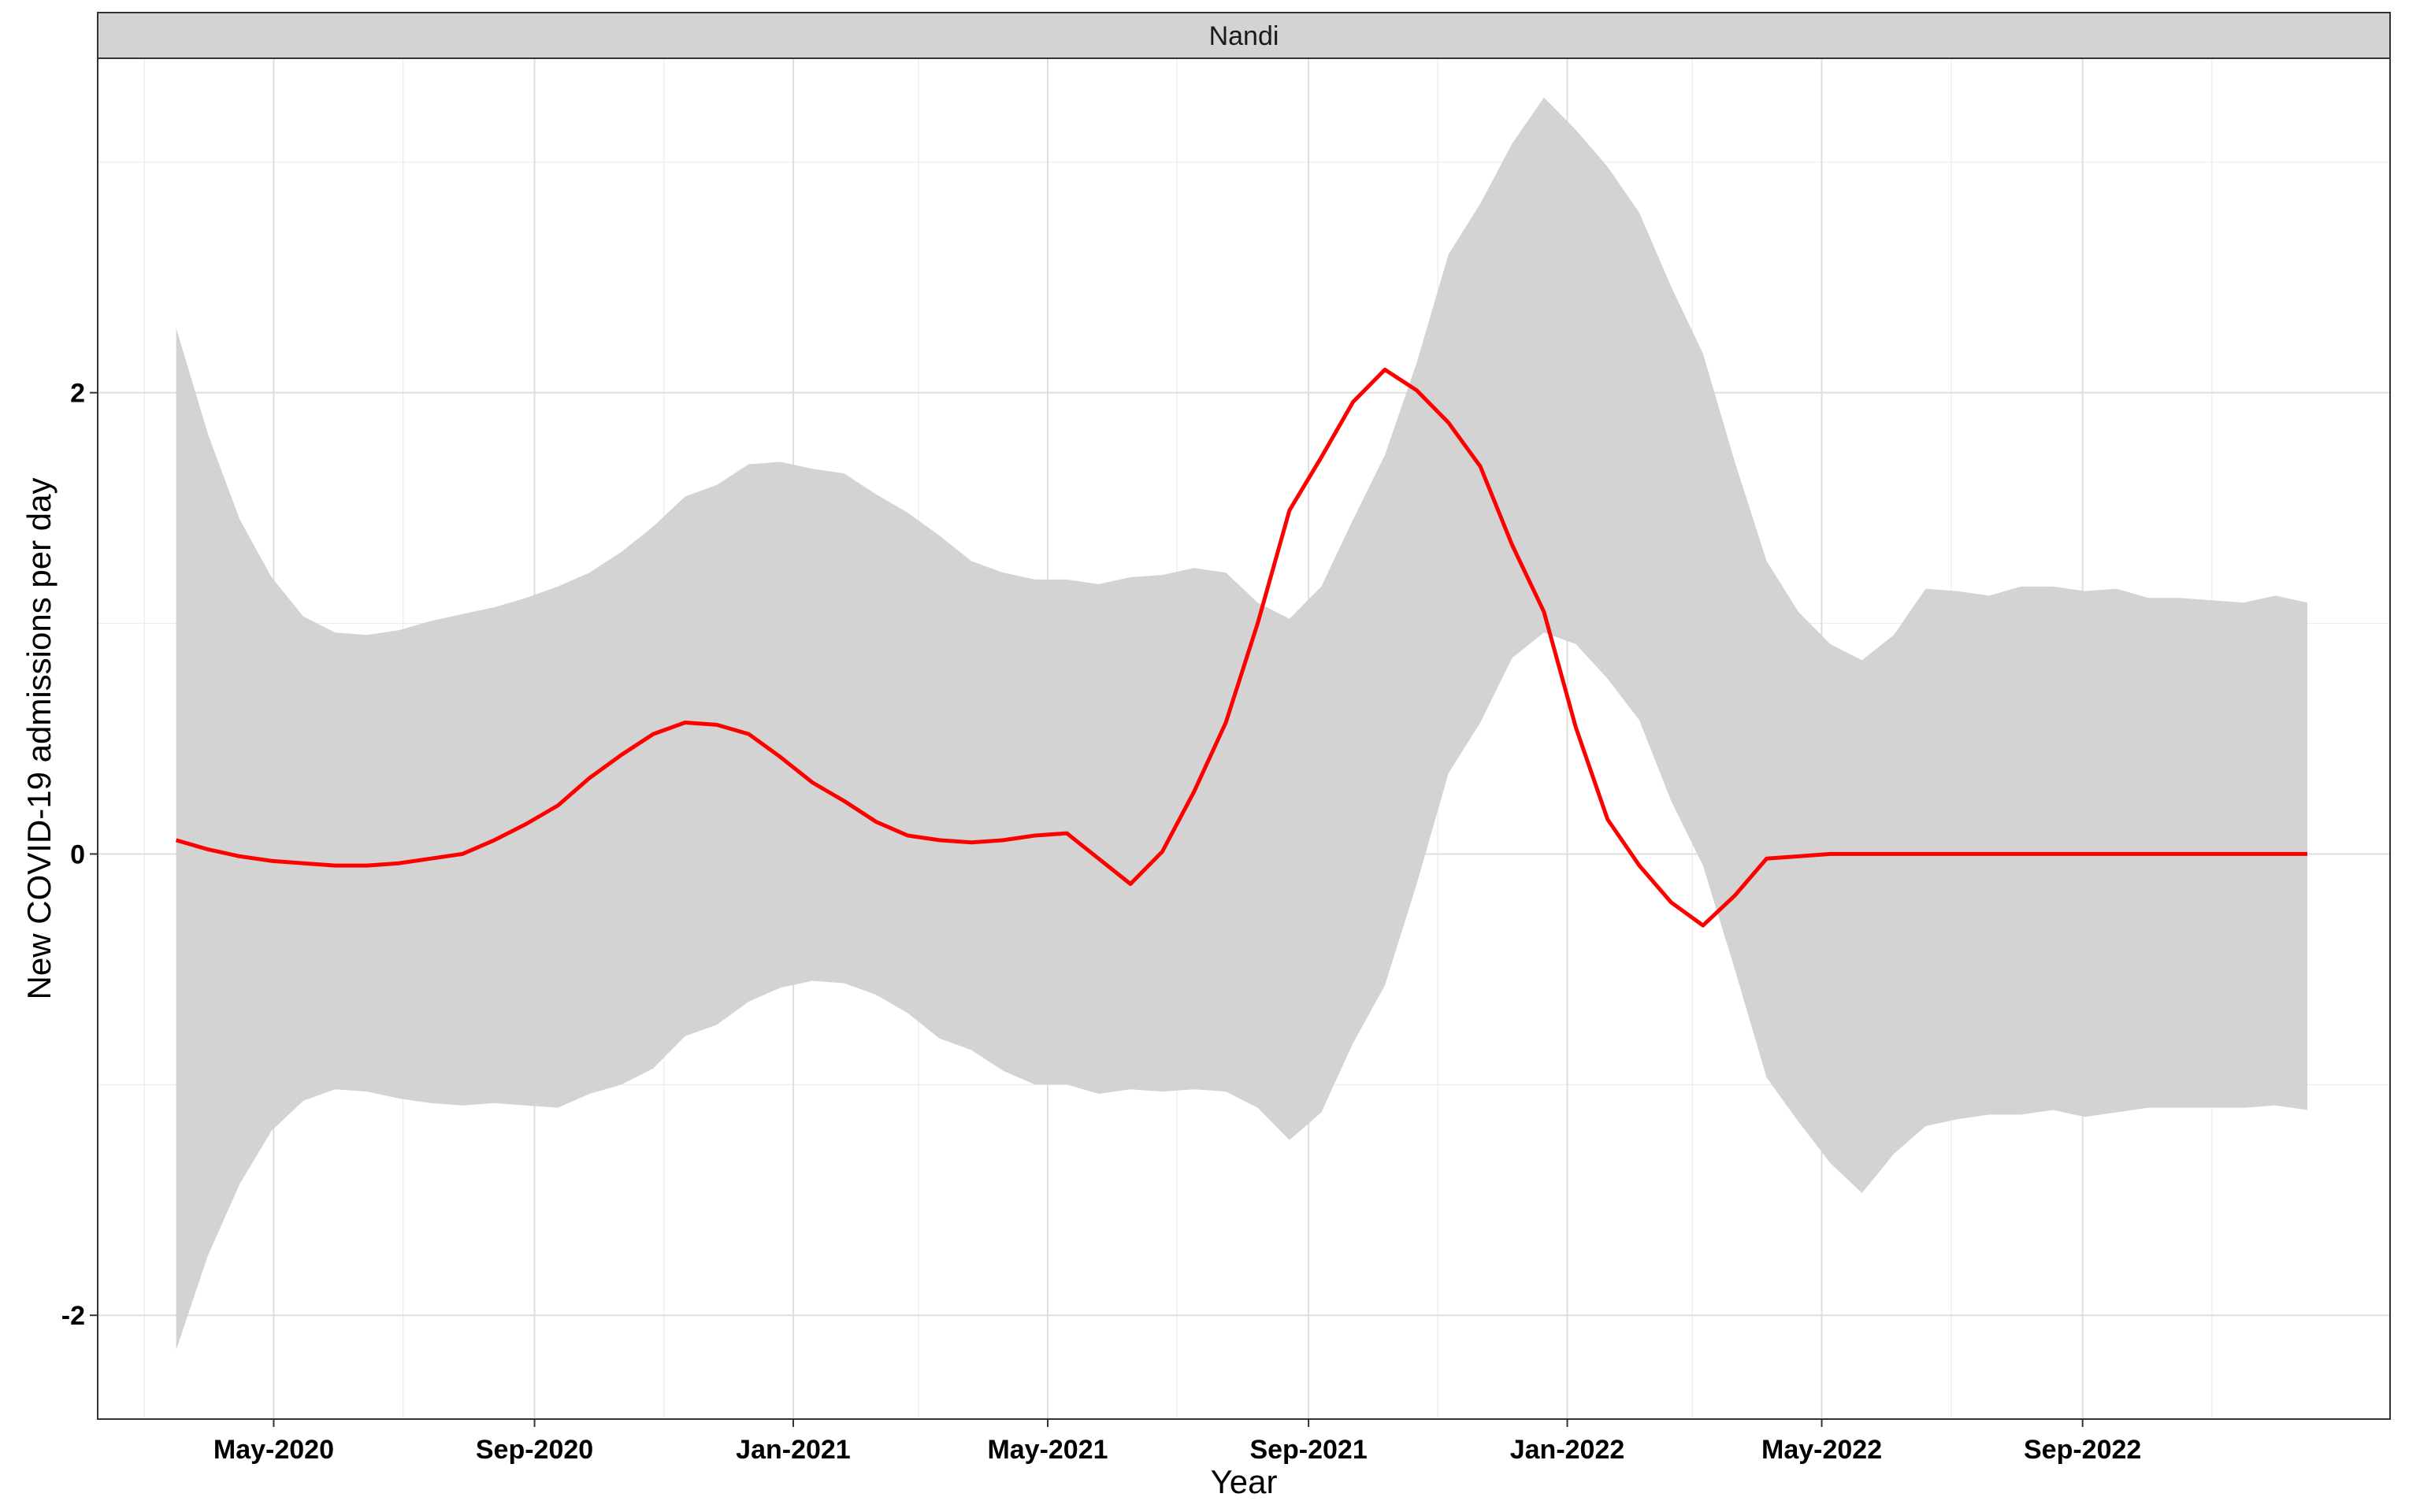 The width and height of the screenshot is (2420, 1512). Describe the element at coordinates (534, 1450) in the screenshot. I see `x-tick-label: Sep-2020` at that location.